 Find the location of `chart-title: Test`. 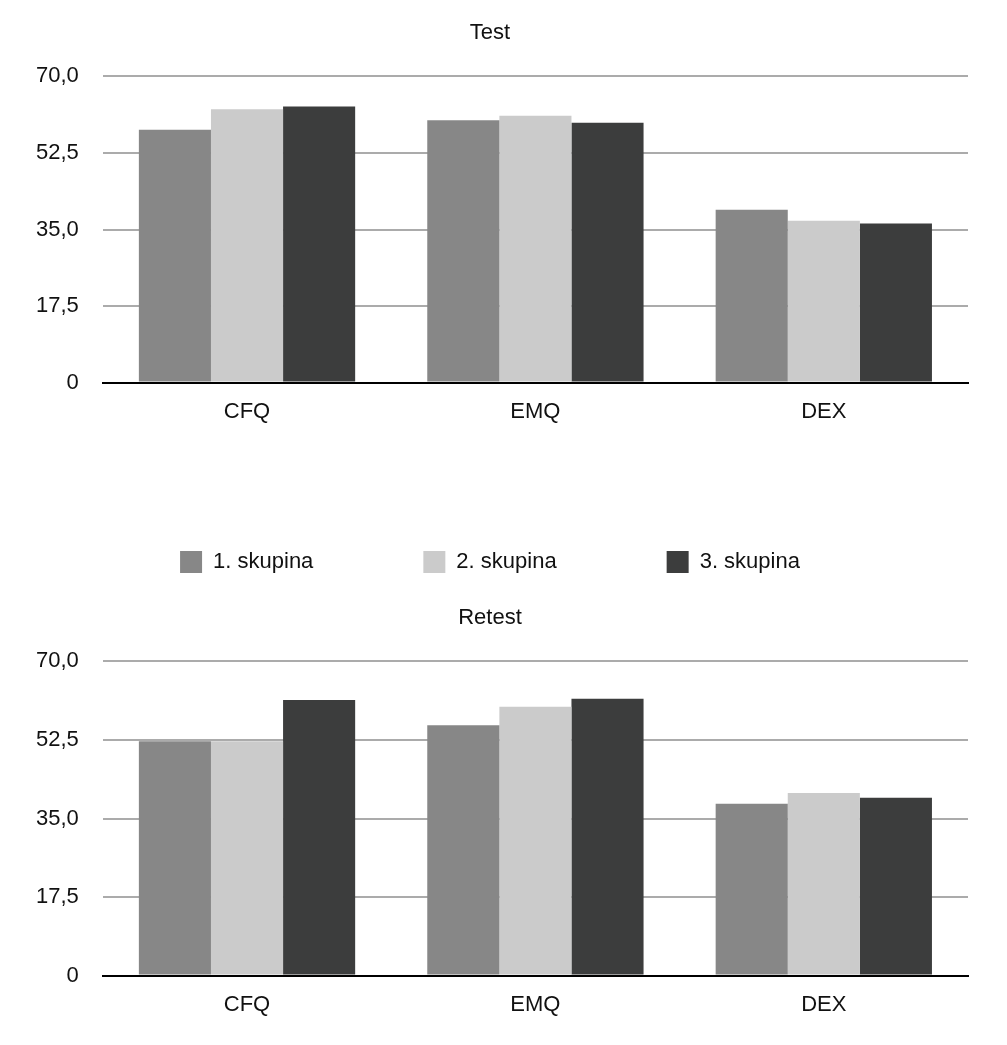

chart-title: Test is located at coordinates (490, 32).